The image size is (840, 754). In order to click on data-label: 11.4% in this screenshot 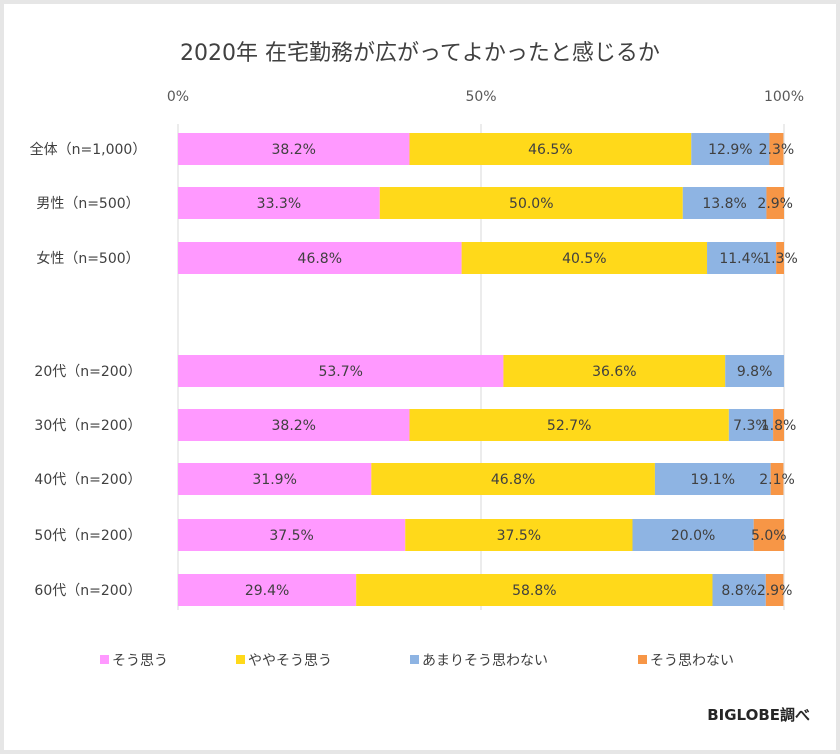, I will do `click(741, 259)`.